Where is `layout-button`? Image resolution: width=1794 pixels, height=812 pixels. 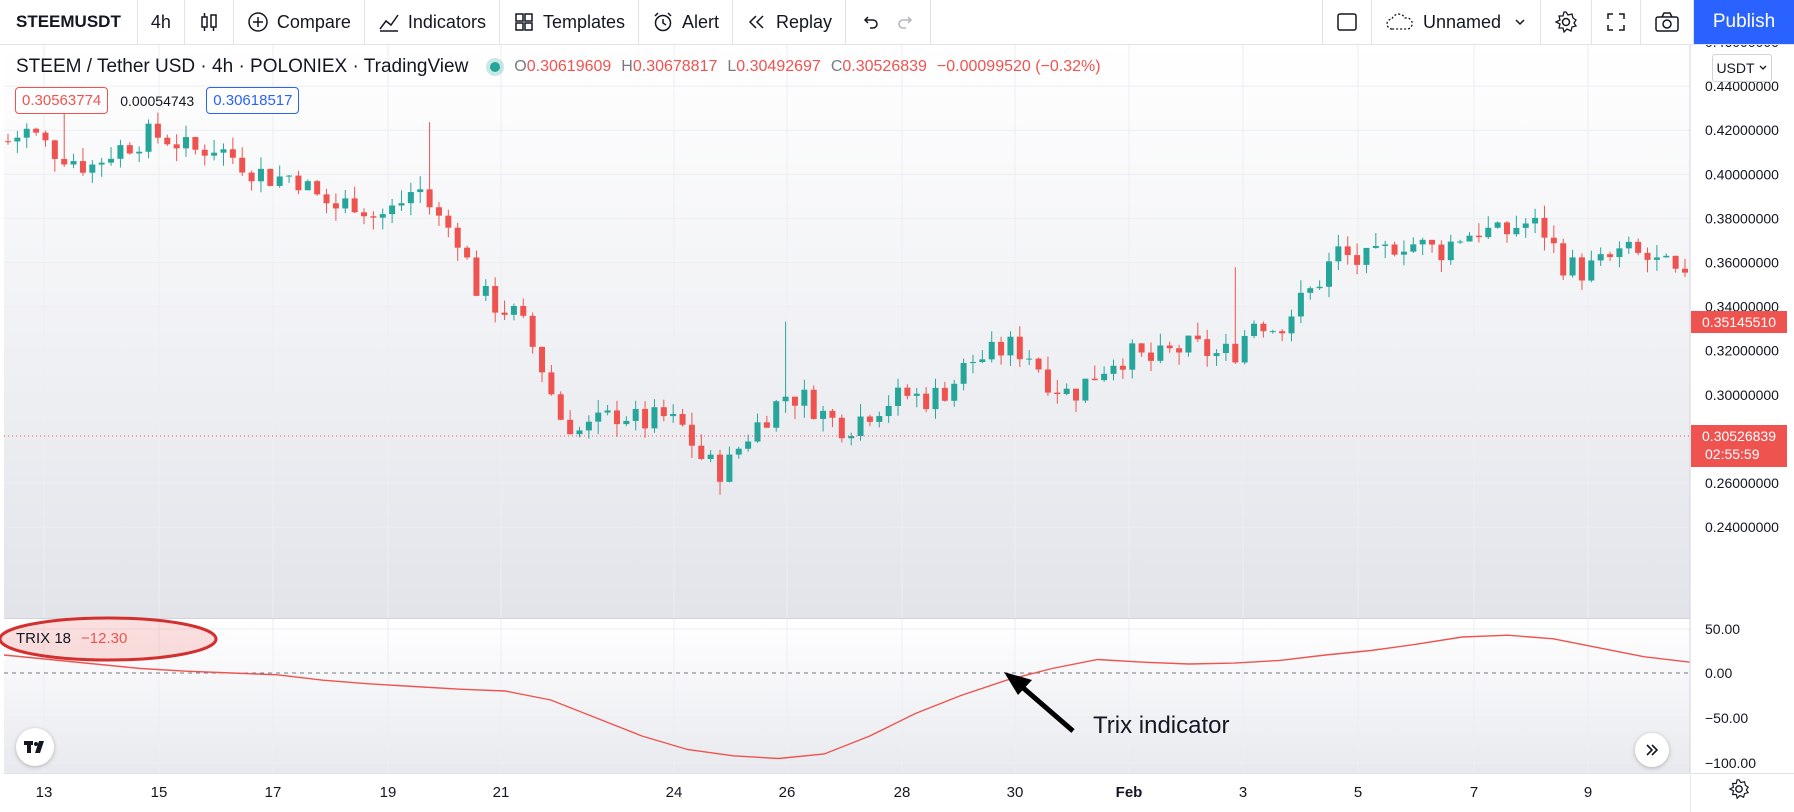
layout-button is located at coordinates (1346, 22).